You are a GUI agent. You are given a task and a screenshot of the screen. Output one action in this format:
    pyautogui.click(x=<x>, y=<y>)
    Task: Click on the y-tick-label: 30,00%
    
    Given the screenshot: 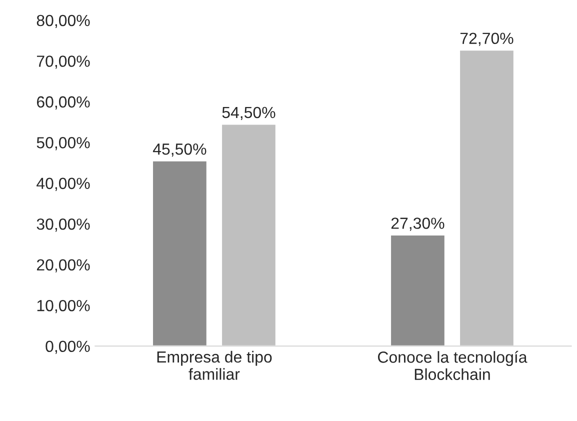 What is the action you would take?
    pyautogui.click(x=63, y=225)
    